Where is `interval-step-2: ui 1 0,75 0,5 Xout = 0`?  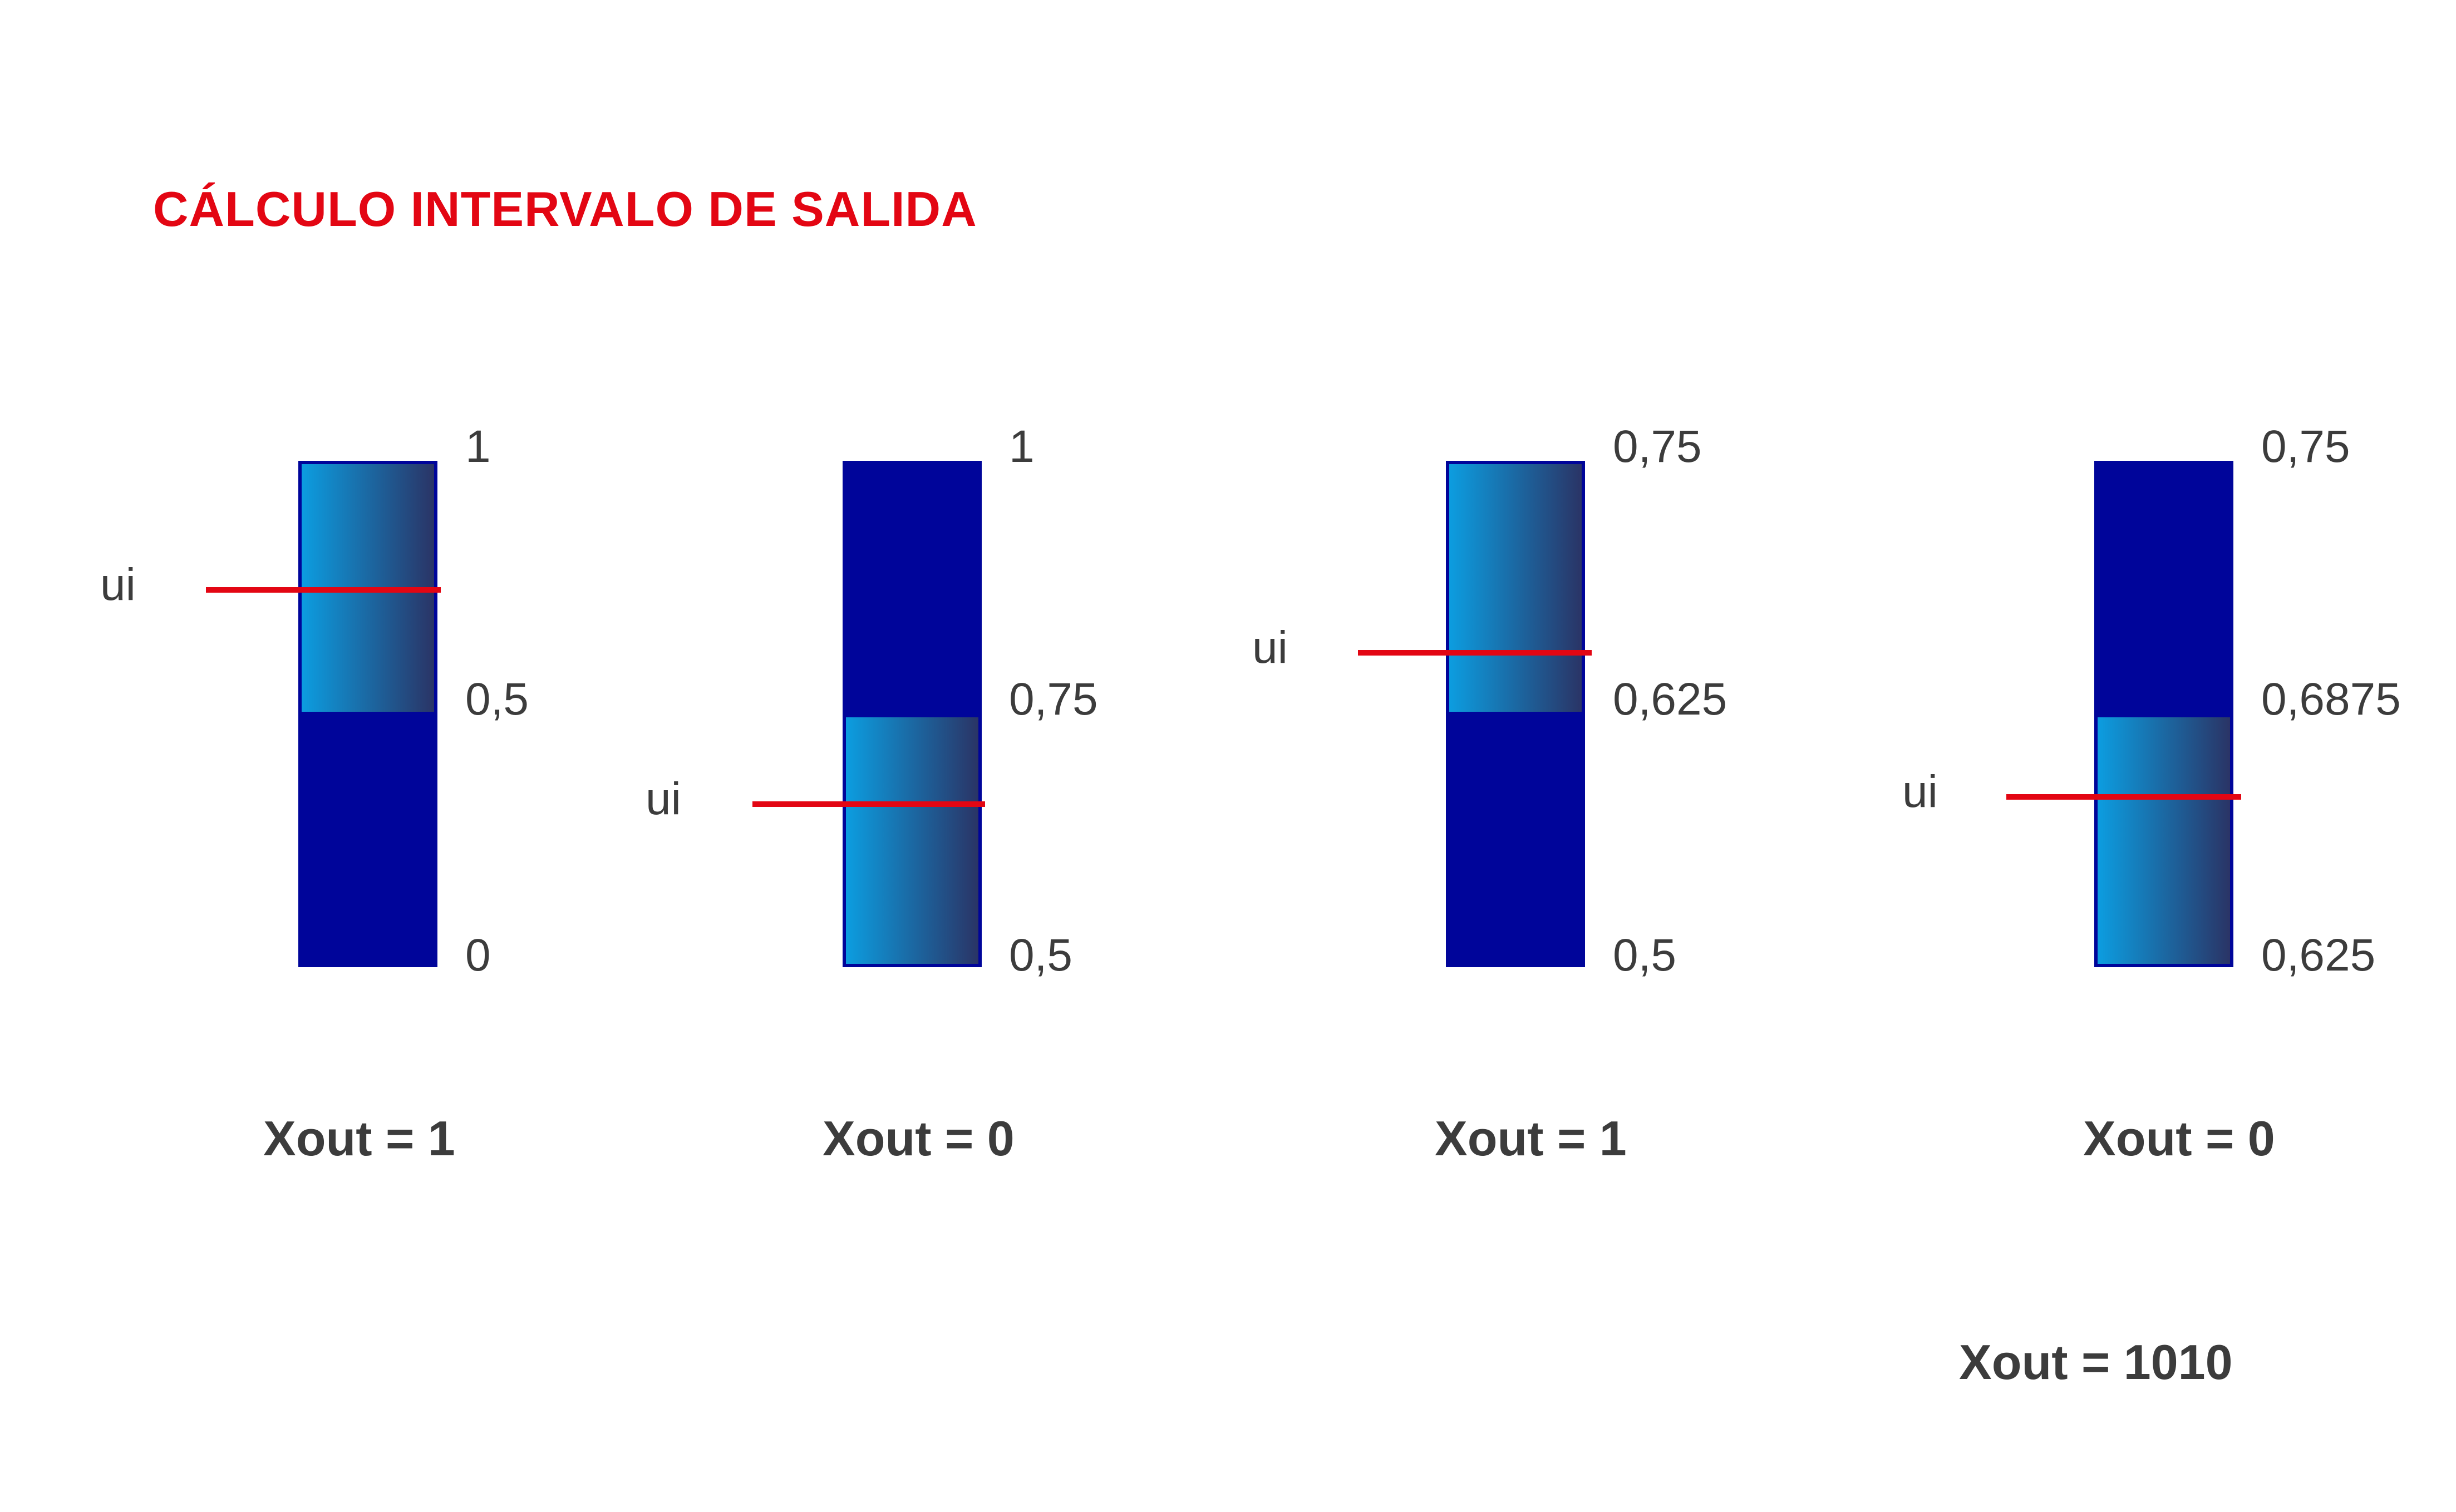
interval-step-2: ui 1 0,75 0,5 Xout = 0 is located at coordinates (872, 793).